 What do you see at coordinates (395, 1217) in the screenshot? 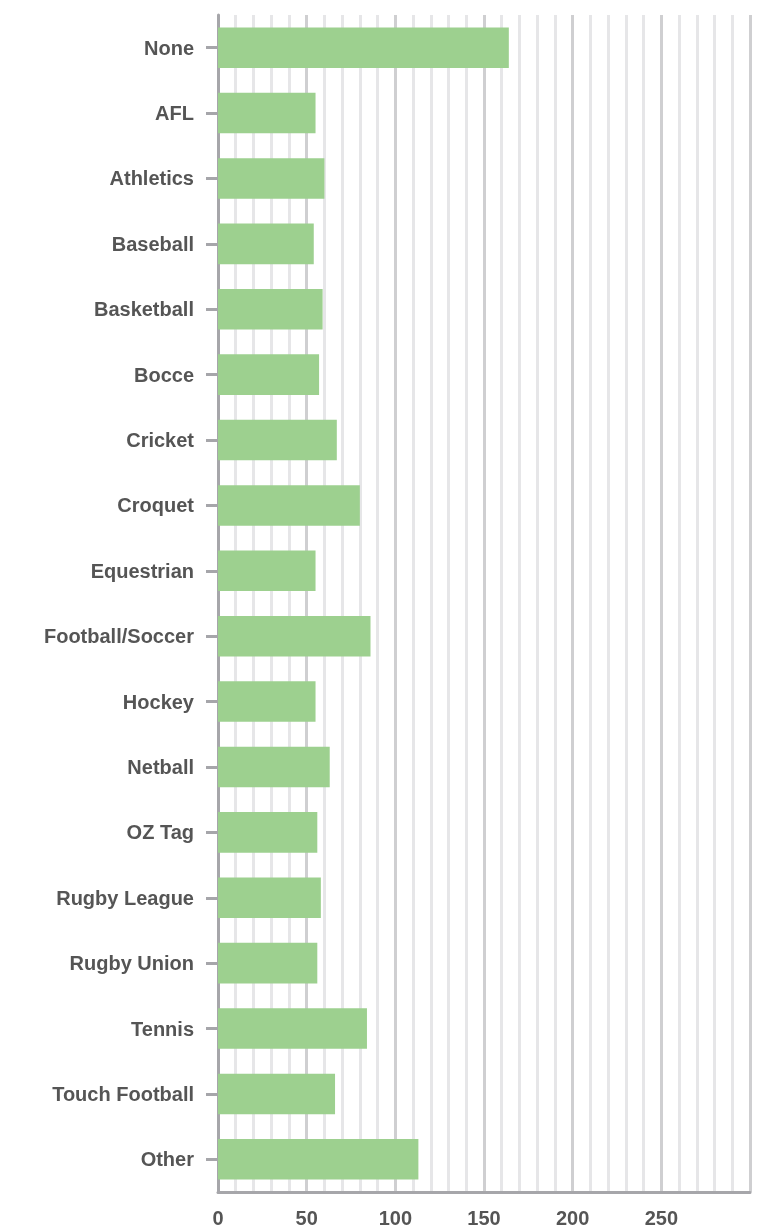
I see `x-tick-label: 100` at bounding box center [395, 1217].